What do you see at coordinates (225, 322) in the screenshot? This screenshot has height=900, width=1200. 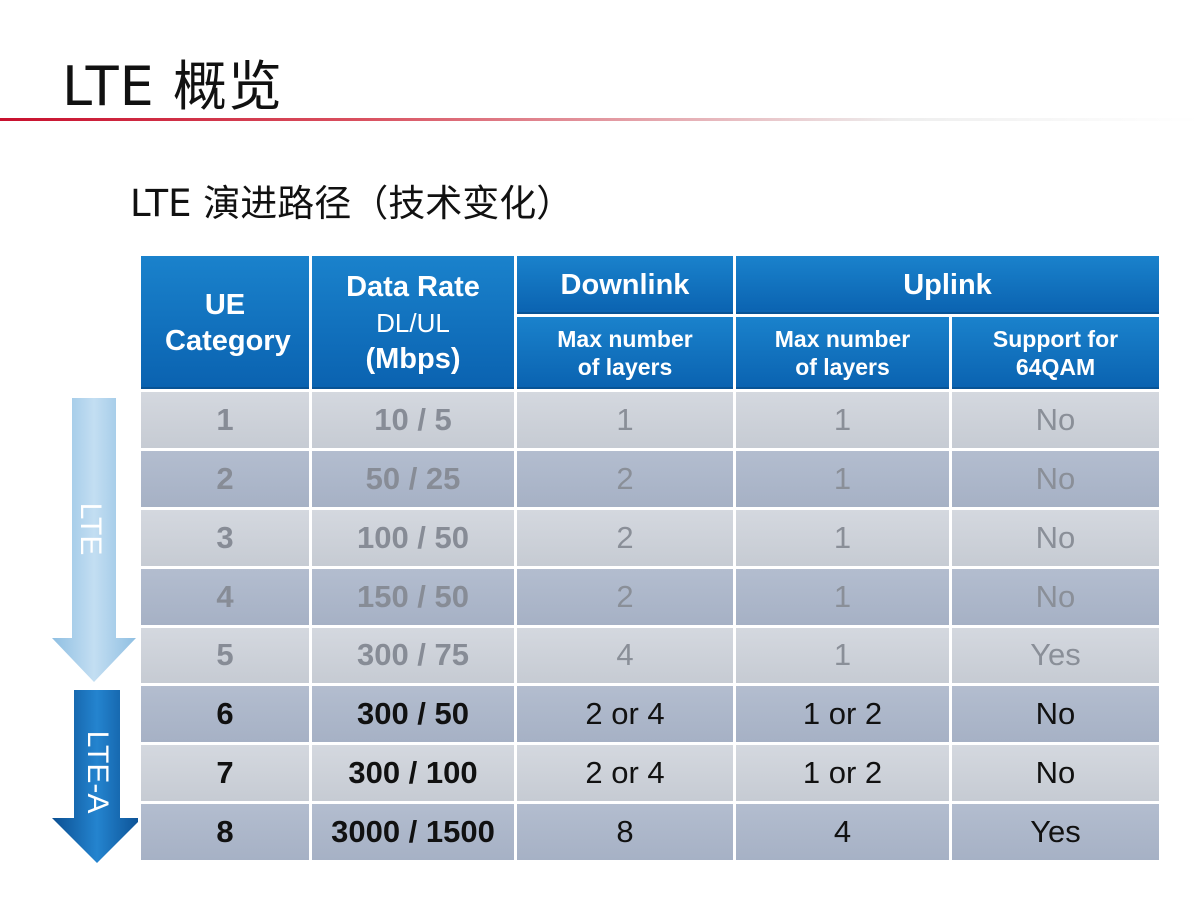 I see `header-ue-category: UE Category` at bounding box center [225, 322].